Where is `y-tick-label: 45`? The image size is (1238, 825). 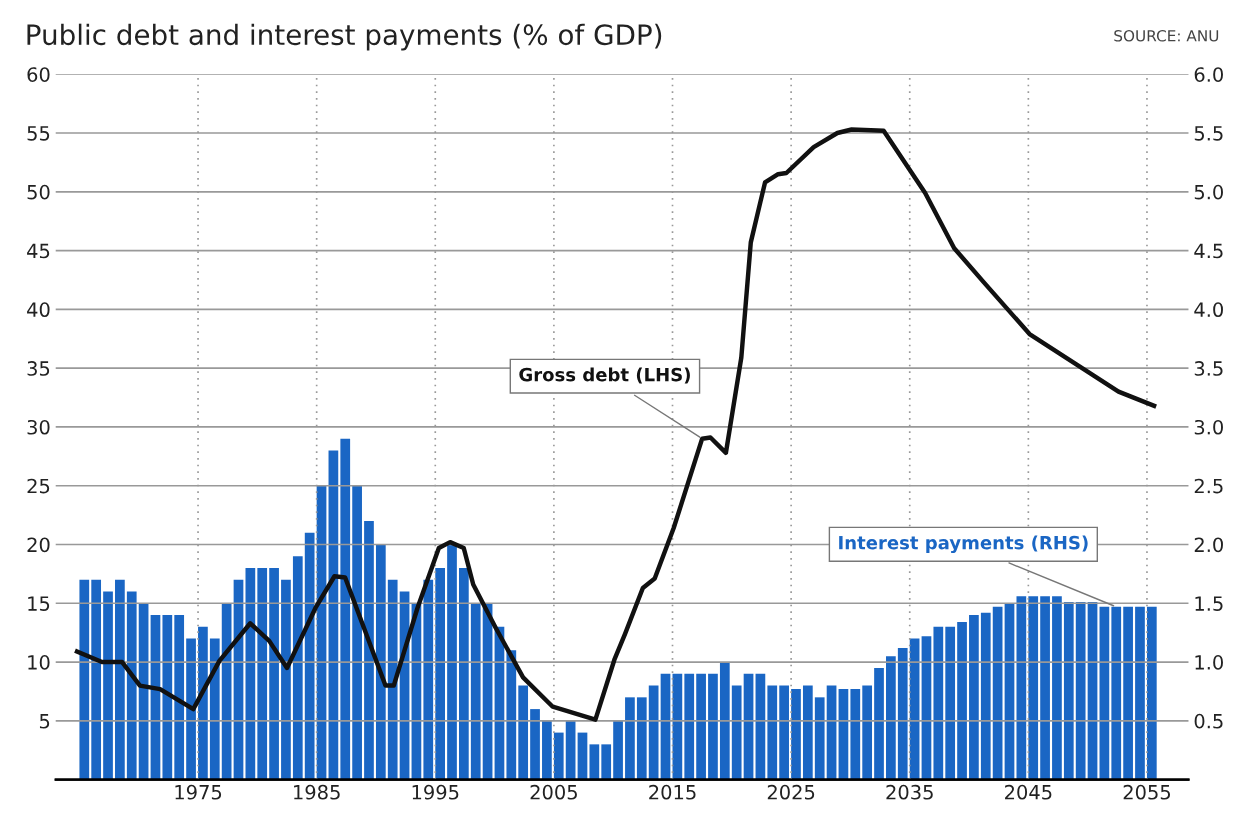 y-tick-label: 45 is located at coordinates (38, 251).